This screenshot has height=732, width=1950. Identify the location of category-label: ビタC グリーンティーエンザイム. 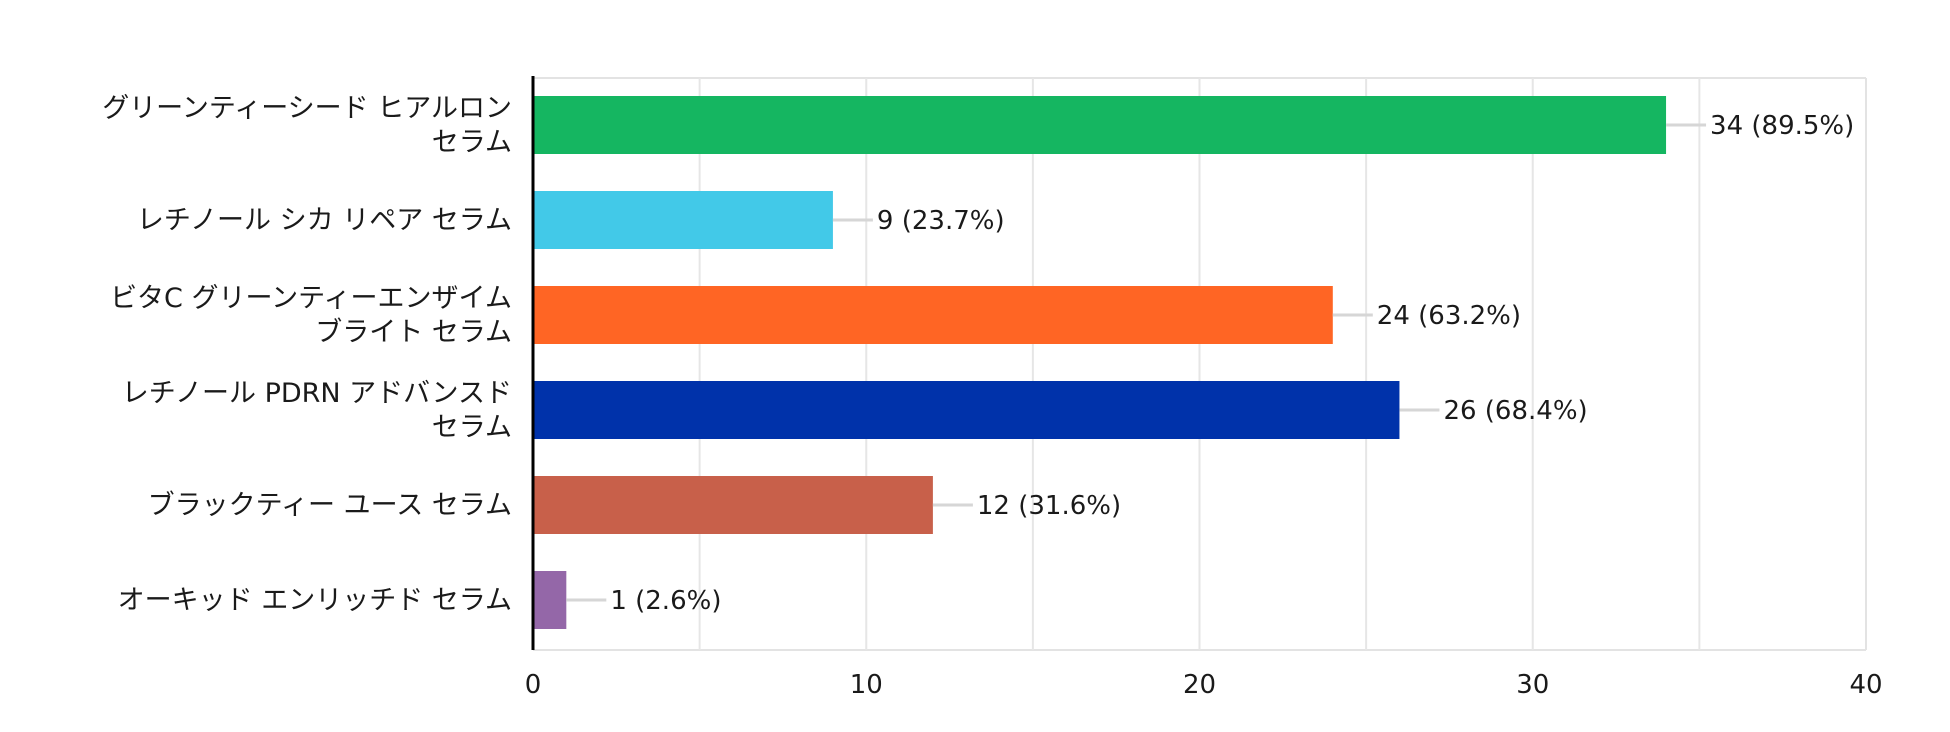
(311, 298).